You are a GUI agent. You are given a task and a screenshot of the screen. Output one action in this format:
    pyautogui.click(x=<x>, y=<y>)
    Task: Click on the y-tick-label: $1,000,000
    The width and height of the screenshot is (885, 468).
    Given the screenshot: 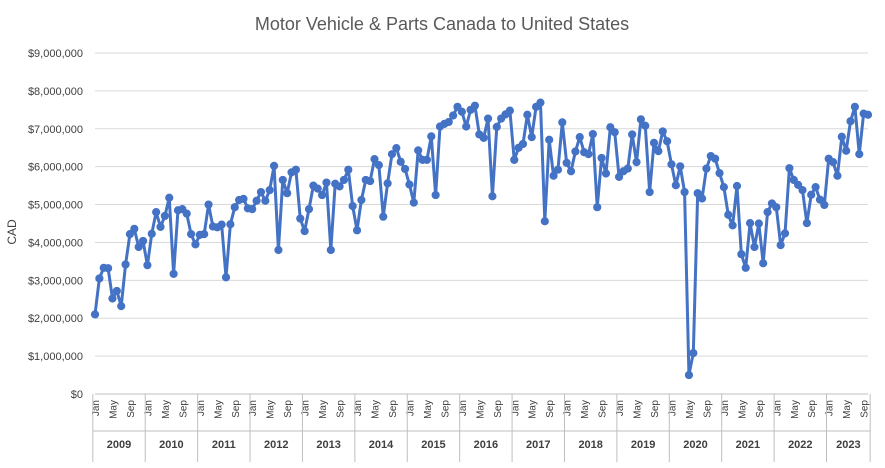 What is the action you would take?
    pyautogui.click(x=55, y=357)
    